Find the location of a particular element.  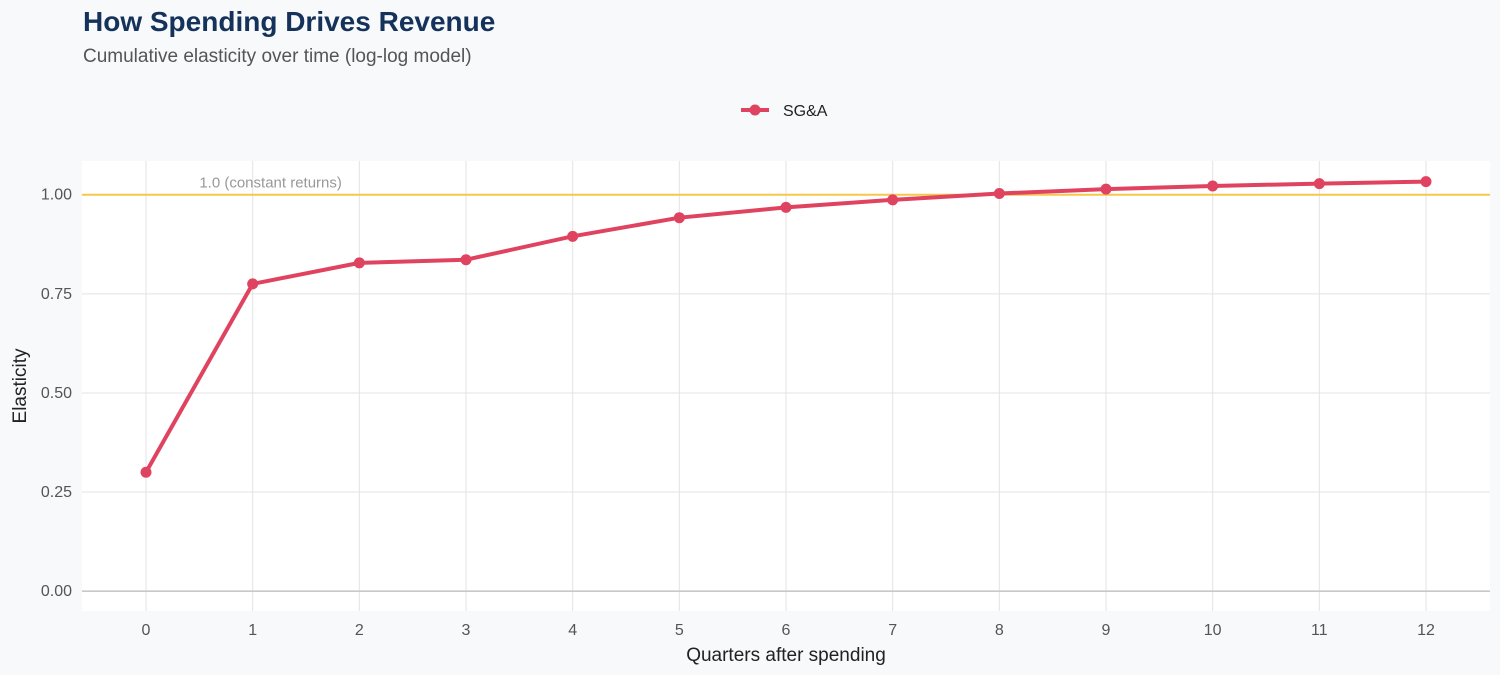

y-tick-label: 0.00 is located at coordinates (56, 591).